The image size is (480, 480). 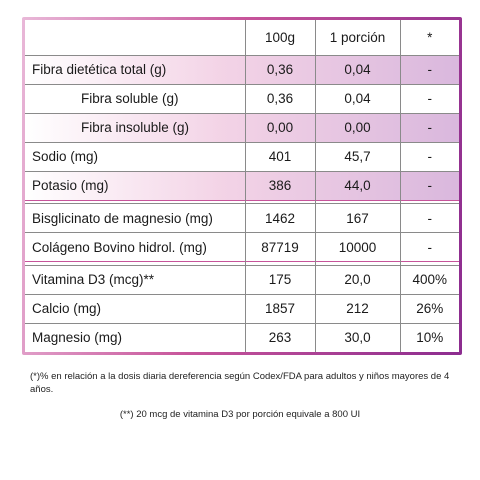 I want to click on value-per-portion: 44,0, so click(x=357, y=185).